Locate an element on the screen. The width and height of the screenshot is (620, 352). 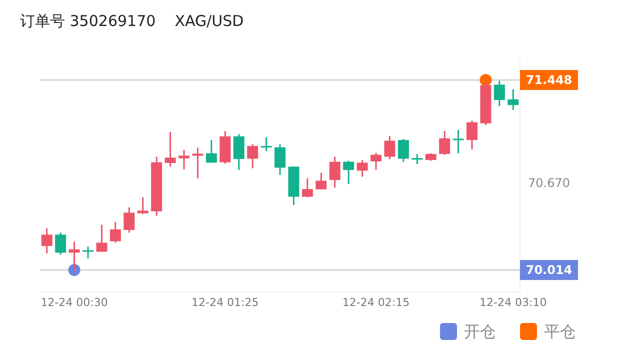
y-tick-label: 71.448 is located at coordinates (549, 80).